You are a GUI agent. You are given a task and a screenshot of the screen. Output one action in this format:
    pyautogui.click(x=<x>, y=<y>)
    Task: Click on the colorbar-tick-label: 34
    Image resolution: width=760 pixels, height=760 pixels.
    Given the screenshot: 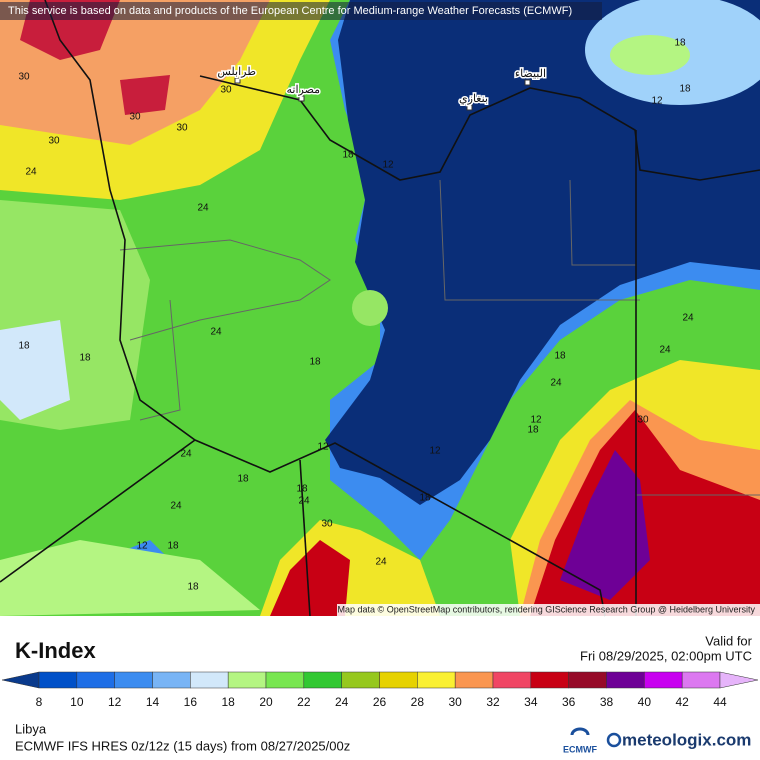 What is the action you would take?
    pyautogui.click(x=531, y=702)
    